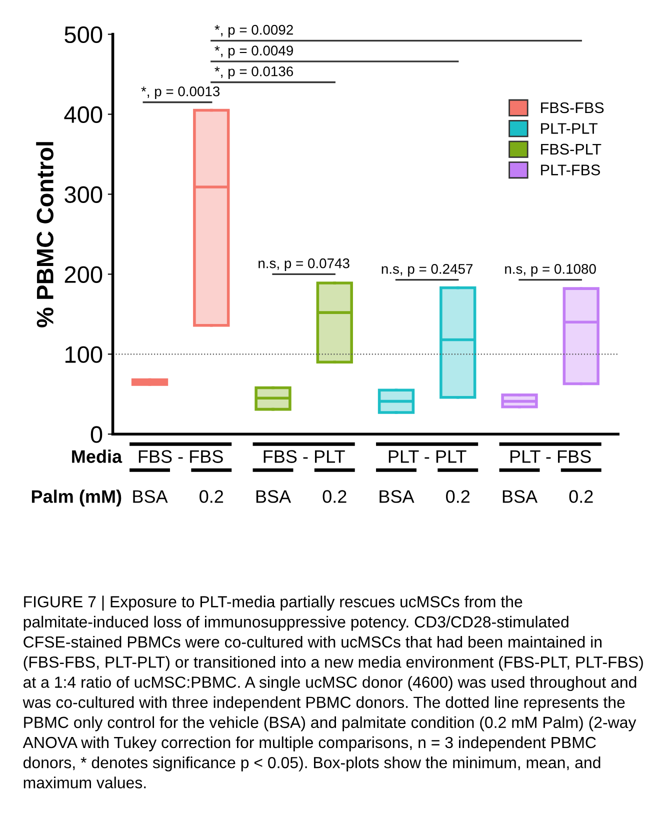 This screenshot has height=816, width=652. I want to click on annotation: *, p = 0.0092, so click(253, 31).